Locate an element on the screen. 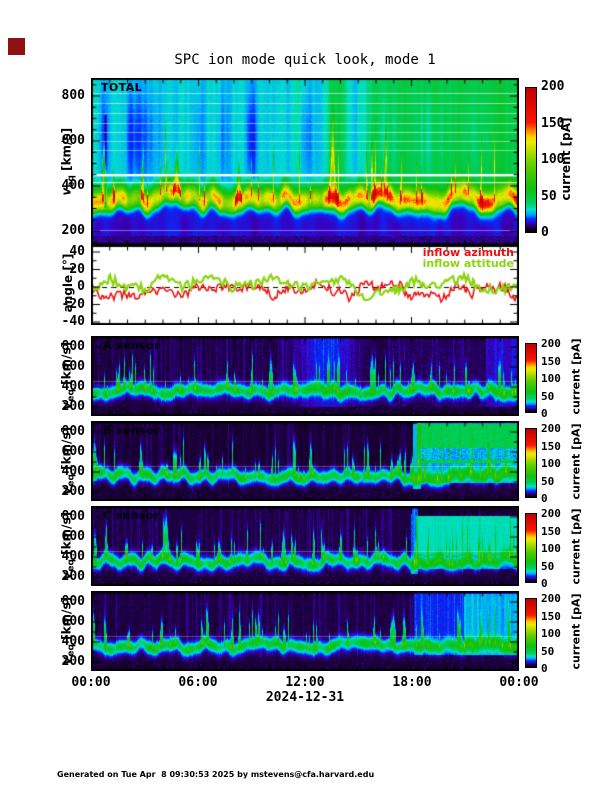 The height and width of the screenshot is (792, 612). x-tick-label: 18:00 is located at coordinates (412, 682).